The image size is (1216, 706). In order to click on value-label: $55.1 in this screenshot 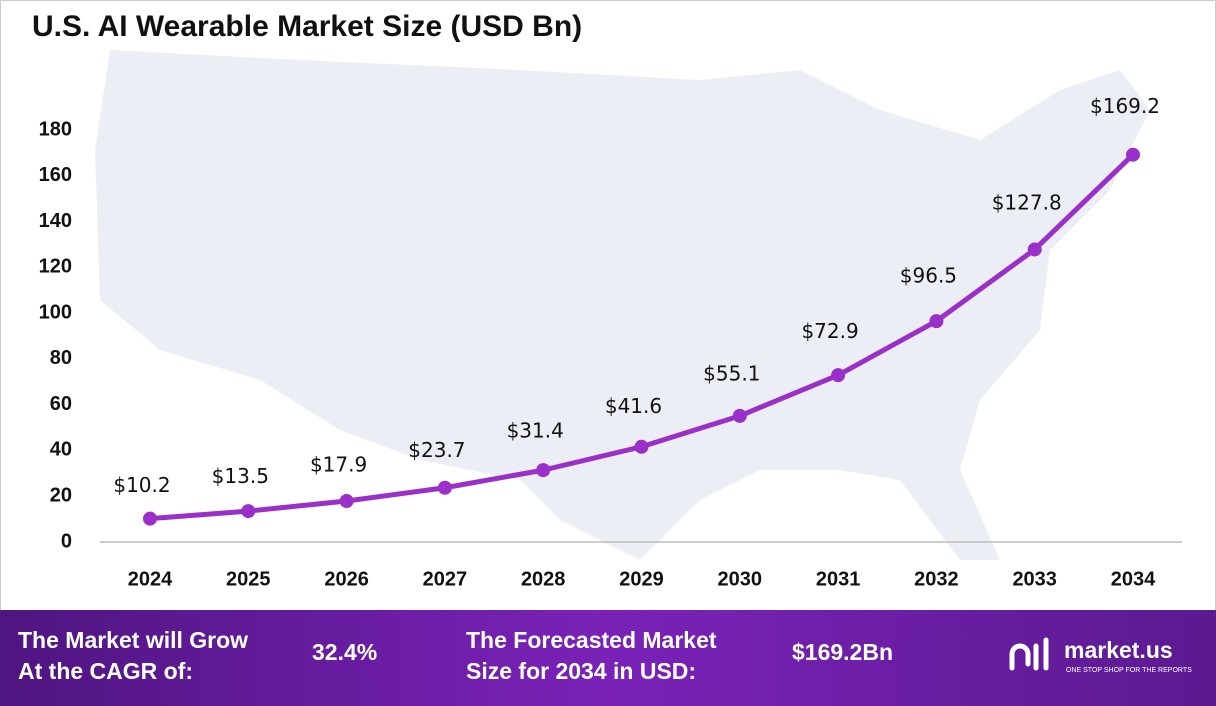, I will do `click(731, 373)`.